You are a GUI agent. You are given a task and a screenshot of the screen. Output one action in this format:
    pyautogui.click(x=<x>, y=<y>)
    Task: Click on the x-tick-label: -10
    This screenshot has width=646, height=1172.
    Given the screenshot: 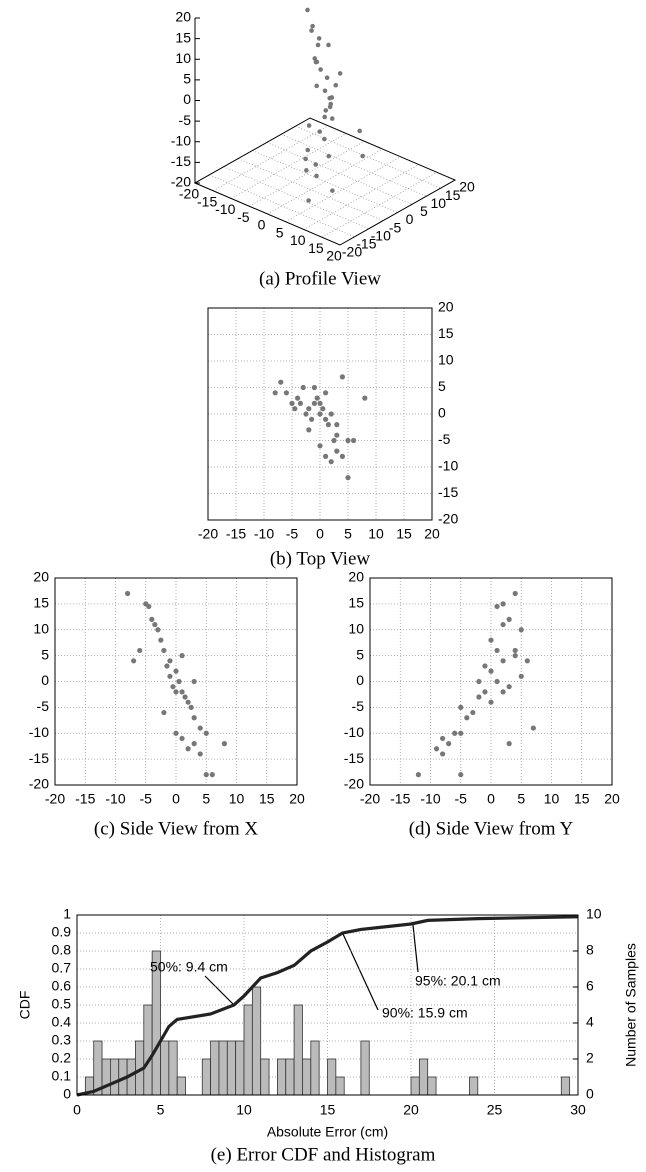 What is the action you would take?
    pyautogui.click(x=115, y=799)
    